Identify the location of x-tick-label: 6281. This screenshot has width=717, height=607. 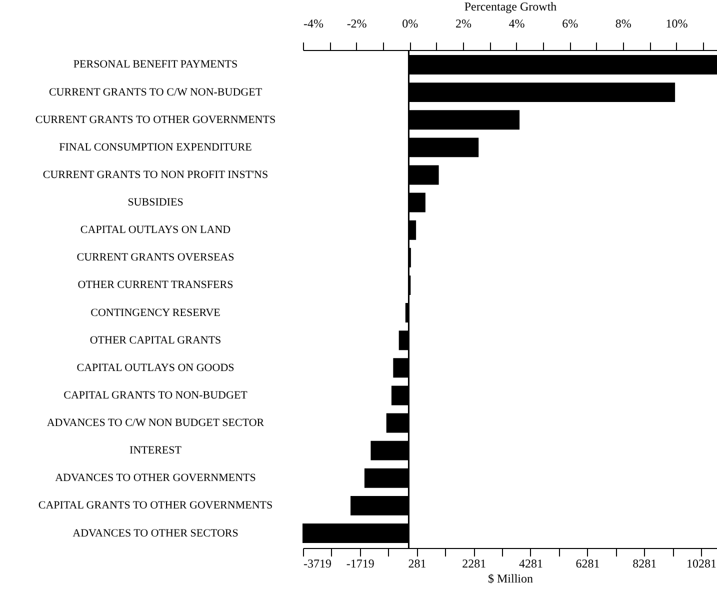
(588, 563).